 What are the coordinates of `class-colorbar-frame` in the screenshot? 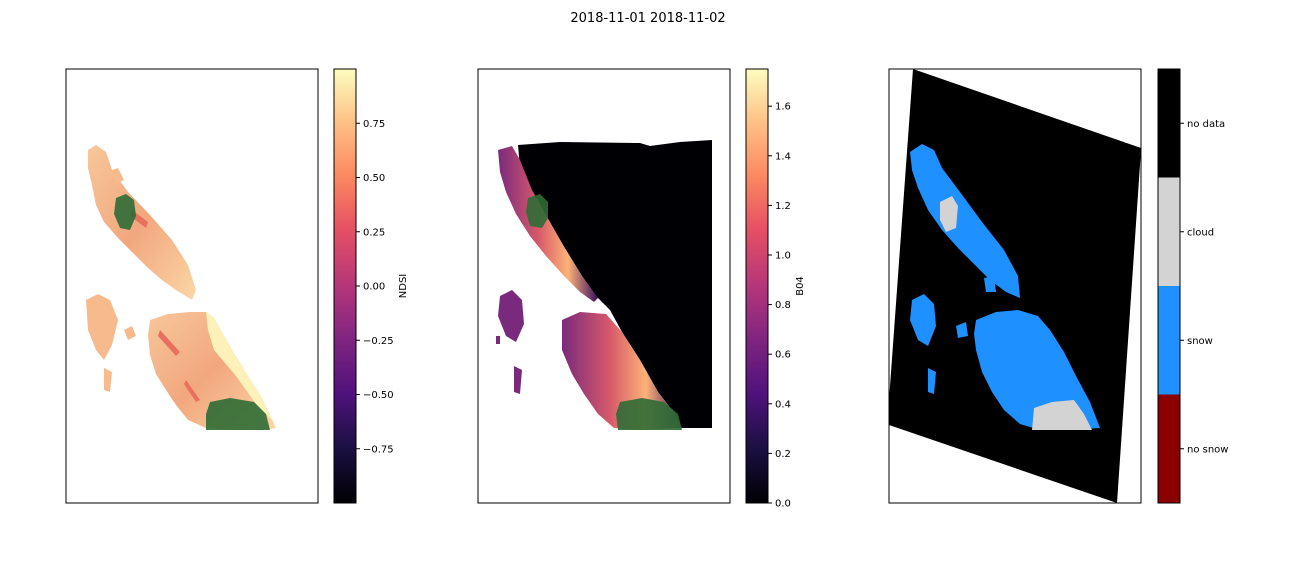 It's located at (1169, 286).